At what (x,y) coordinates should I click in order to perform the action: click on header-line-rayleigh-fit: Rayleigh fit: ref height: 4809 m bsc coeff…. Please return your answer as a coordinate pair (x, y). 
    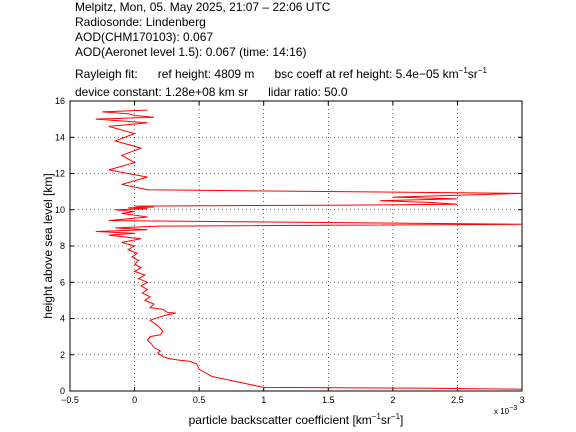
    Looking at the image, I should click on (281, 74).